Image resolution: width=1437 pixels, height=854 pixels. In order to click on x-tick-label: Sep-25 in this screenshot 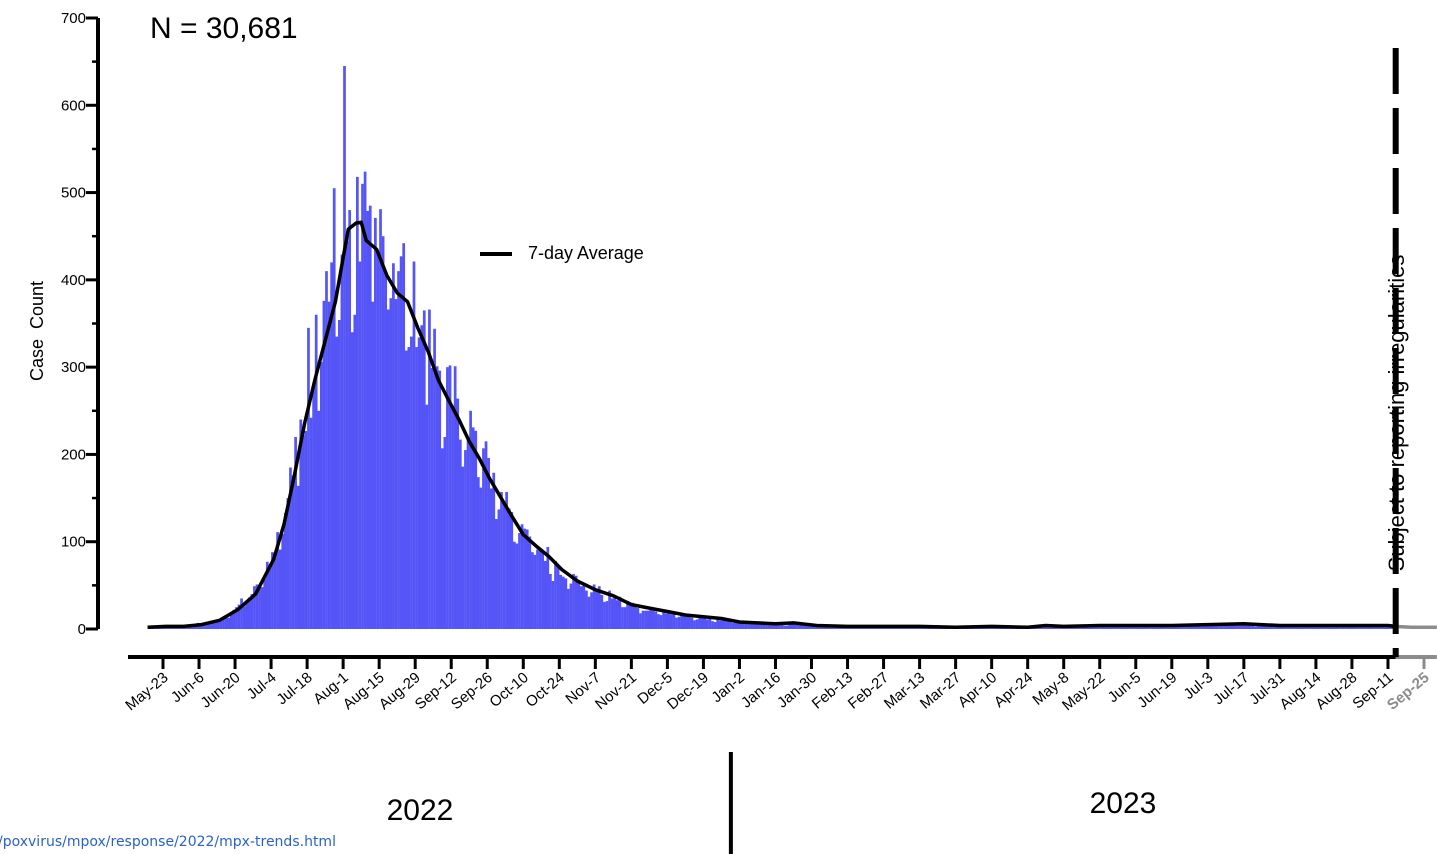, I will do `click(1408, 691)`.